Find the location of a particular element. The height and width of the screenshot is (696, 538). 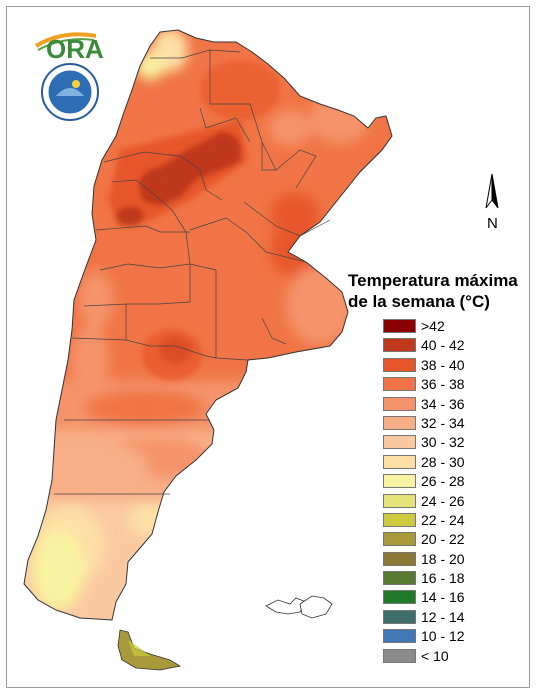

smn-seal-icon is located at coordinates (70, 92).